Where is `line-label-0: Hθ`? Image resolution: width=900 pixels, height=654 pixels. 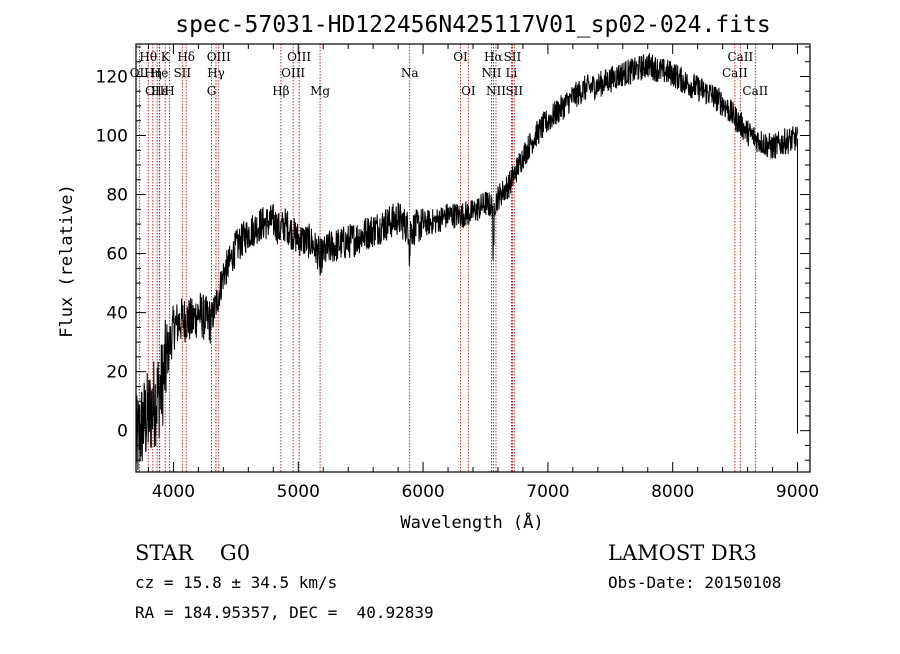 line-label-0: Hθ is located at coordinates (148, 57).